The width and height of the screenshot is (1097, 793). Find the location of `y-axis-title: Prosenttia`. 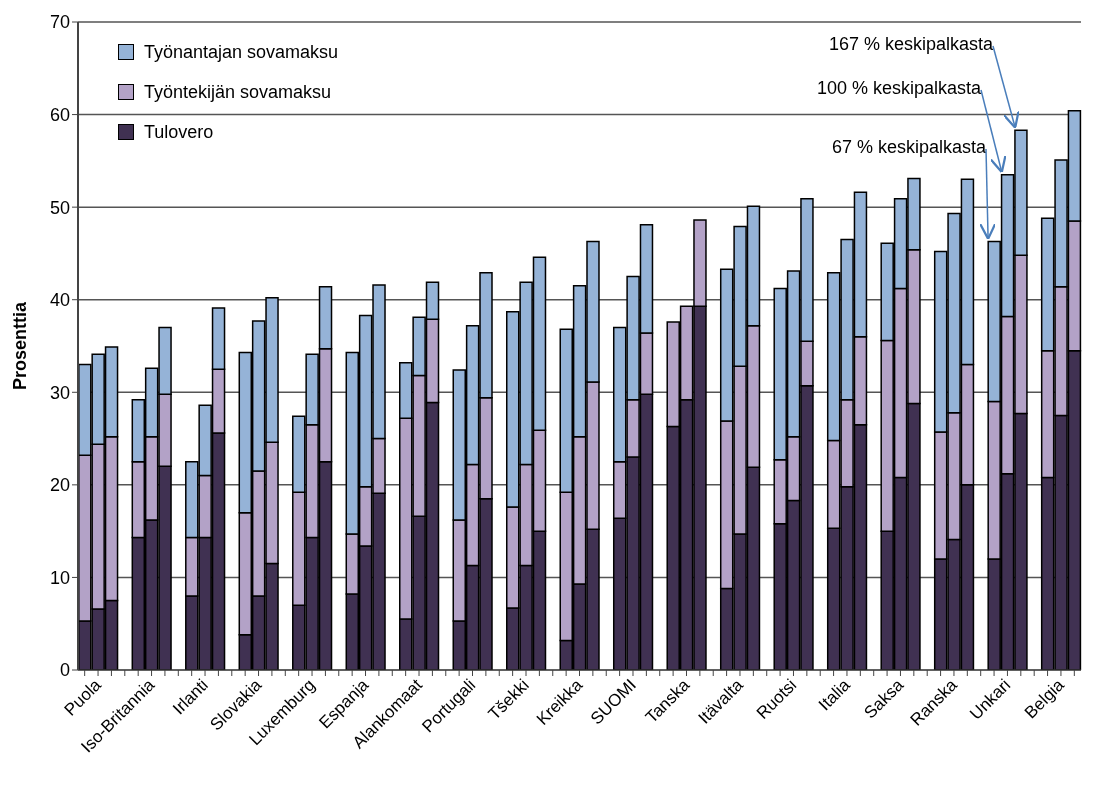

y-axis-title: Prosenttia is located at coordinates (20, 346).